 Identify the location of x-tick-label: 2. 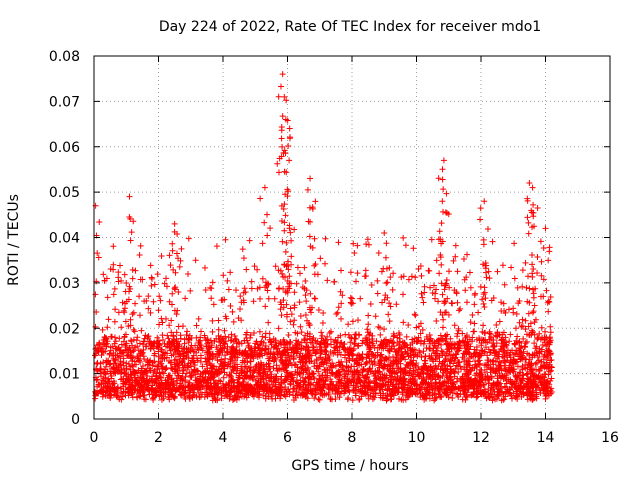
(158, 438).